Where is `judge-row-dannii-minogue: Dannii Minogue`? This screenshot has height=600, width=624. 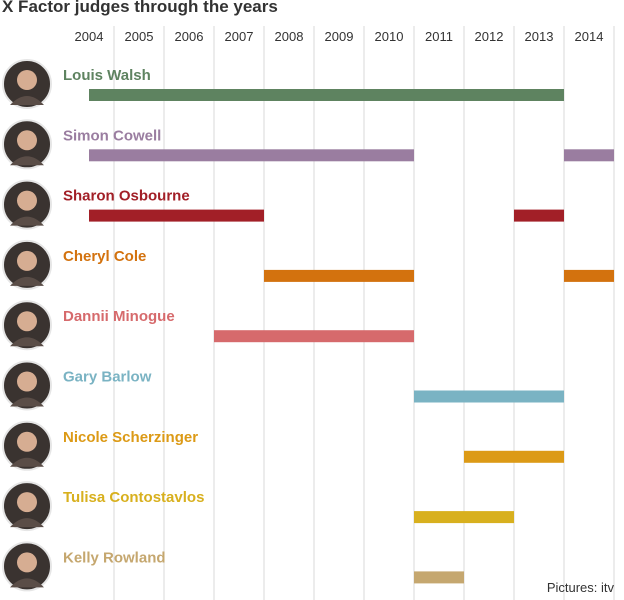 judge-row-dannii-minogue: Dannii Minogue is located at coordinates (208, 325).